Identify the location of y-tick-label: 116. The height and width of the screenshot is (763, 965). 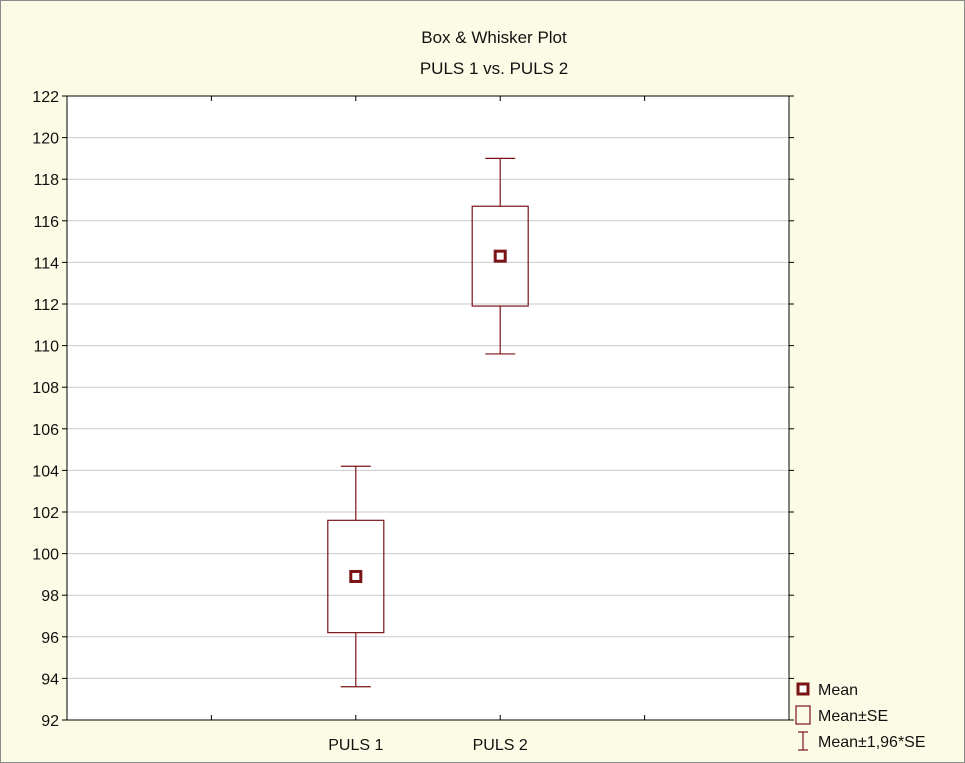
(46, 222).